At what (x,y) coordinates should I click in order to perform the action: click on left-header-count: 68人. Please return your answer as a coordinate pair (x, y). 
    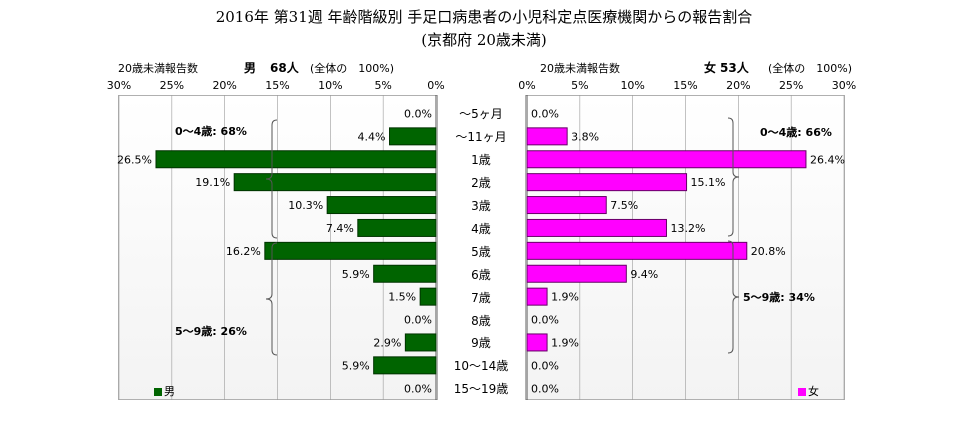
    Looking at the image, I should click on (284, 68).